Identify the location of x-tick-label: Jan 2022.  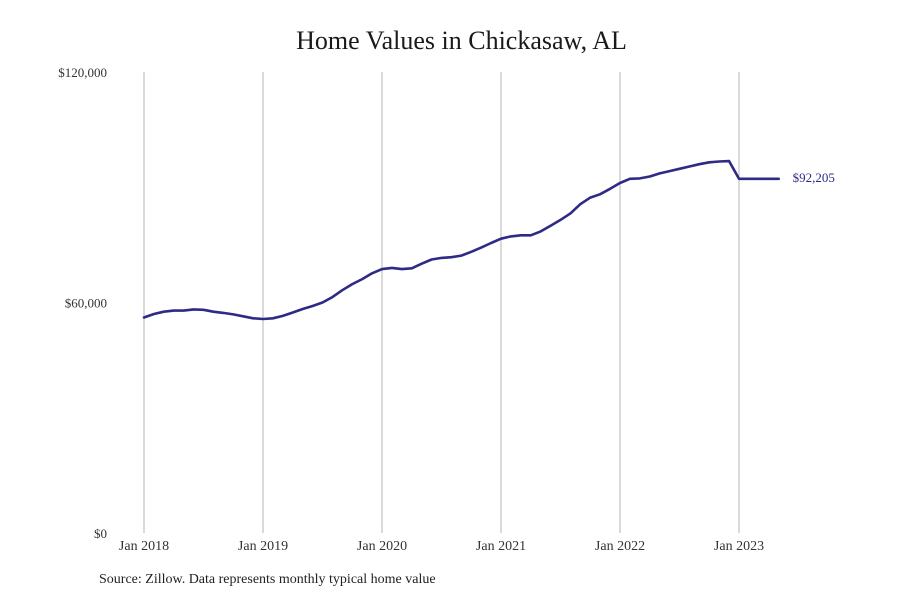
(620, 546).